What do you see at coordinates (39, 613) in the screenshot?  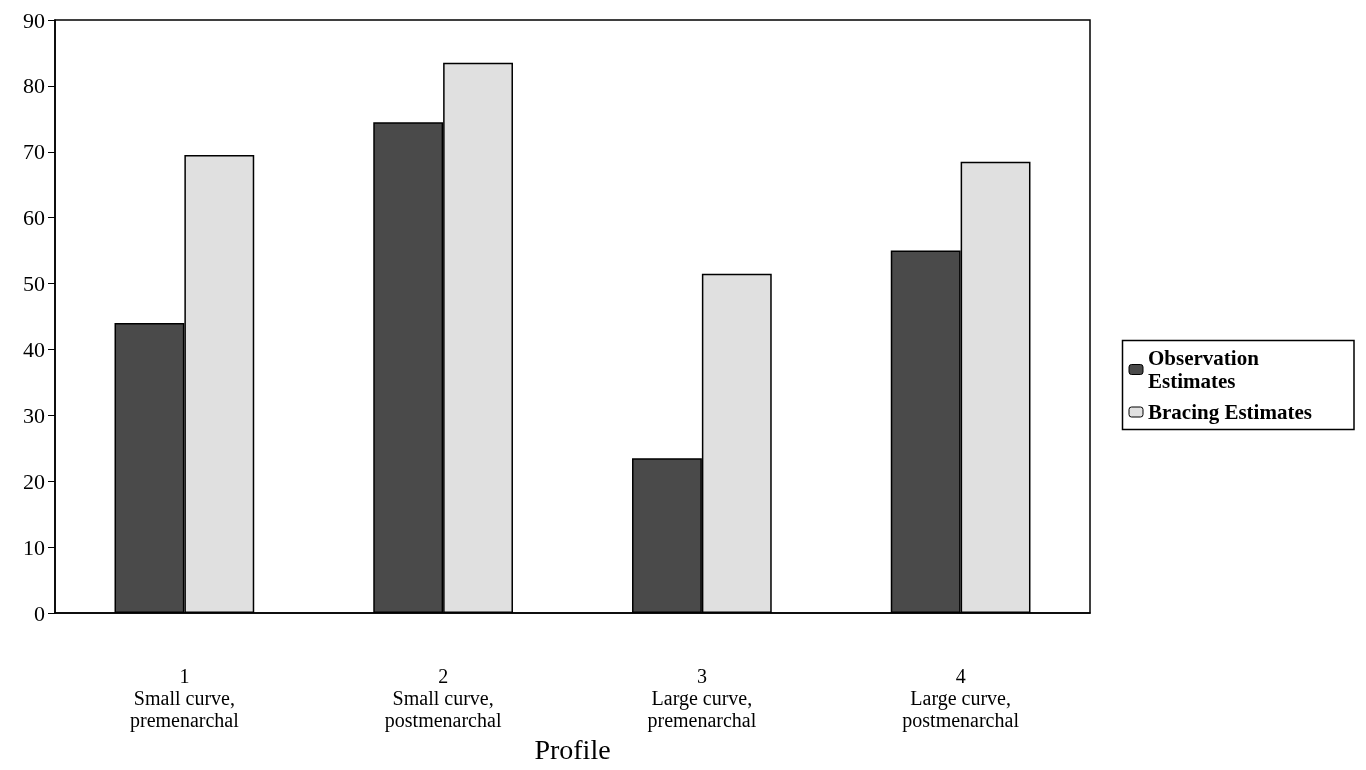 I see `y-tick-label: 0` at bounding box center [39, 613].